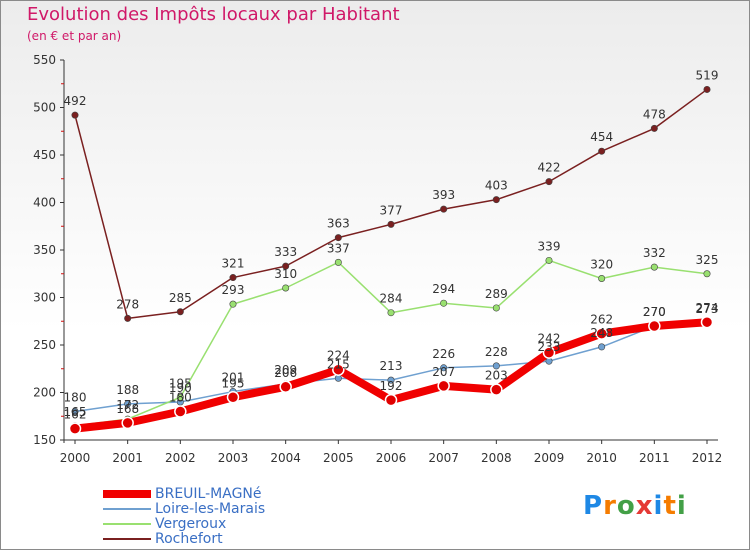 The image size is (750, 550). Describe the element at coordinates (213, 14) in the screenshot. I see `chart-title: Evolution des Impôts locaux par Habitant` at that location.